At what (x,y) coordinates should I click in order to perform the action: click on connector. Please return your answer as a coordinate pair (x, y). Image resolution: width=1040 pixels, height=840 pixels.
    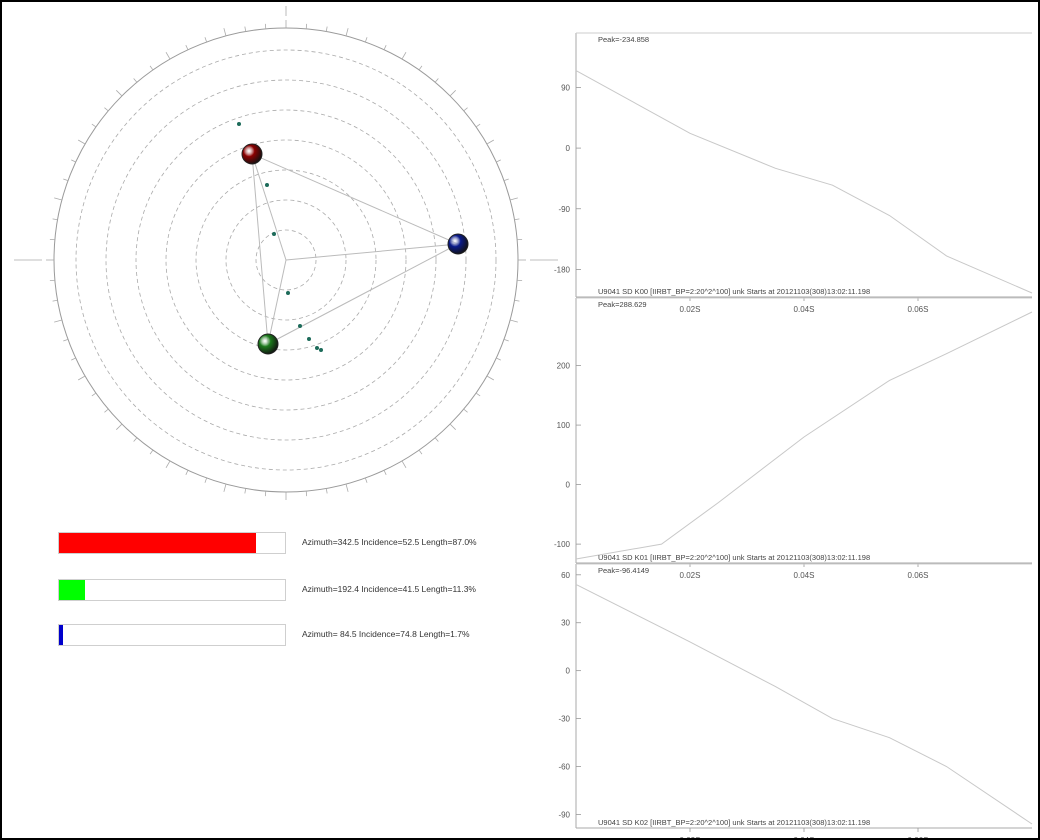
    Looking at the image, I should click on (355, 199).